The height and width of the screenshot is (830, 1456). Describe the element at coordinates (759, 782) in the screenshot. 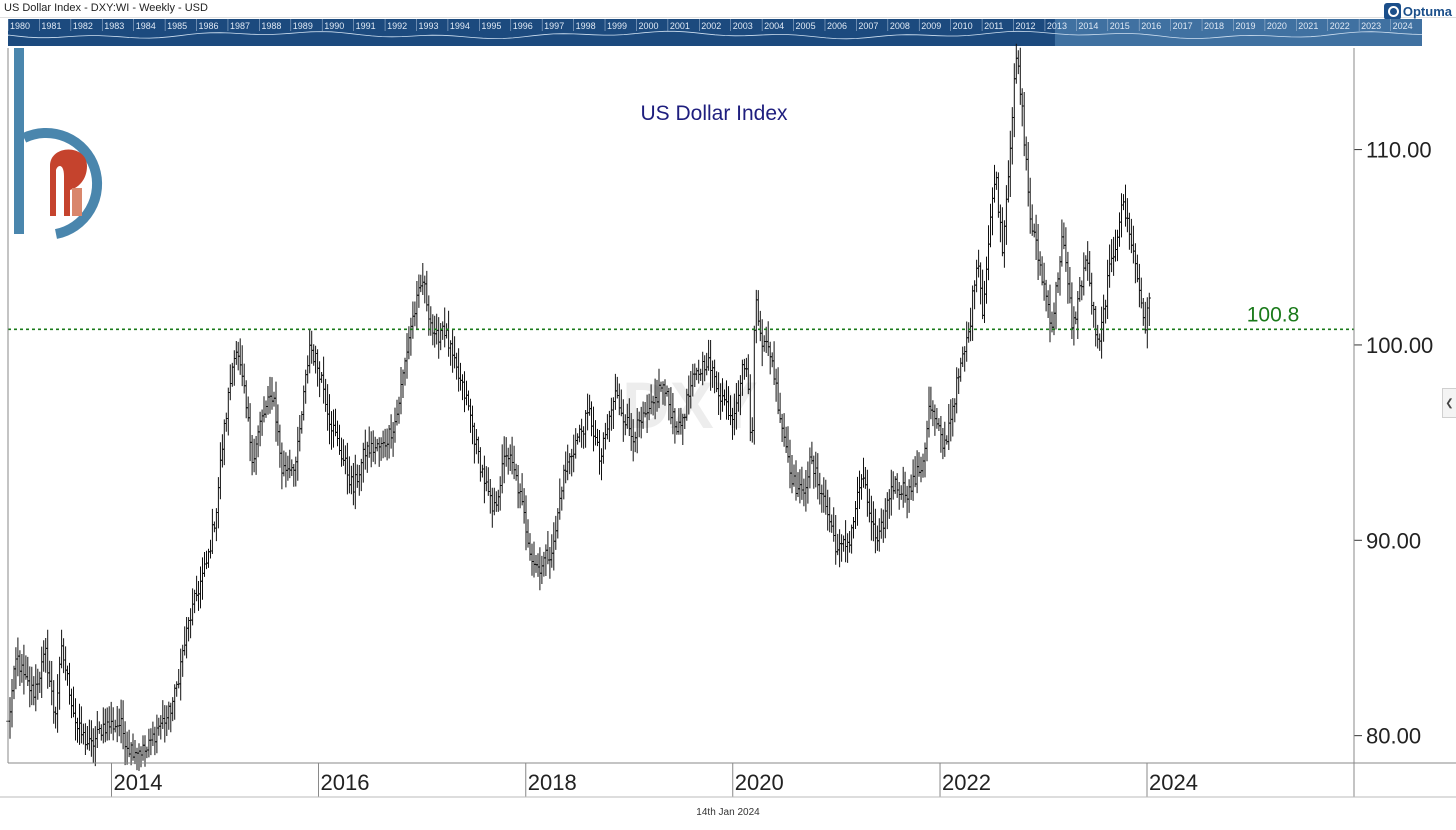

I see `x-tick-label: 2020` at that location.